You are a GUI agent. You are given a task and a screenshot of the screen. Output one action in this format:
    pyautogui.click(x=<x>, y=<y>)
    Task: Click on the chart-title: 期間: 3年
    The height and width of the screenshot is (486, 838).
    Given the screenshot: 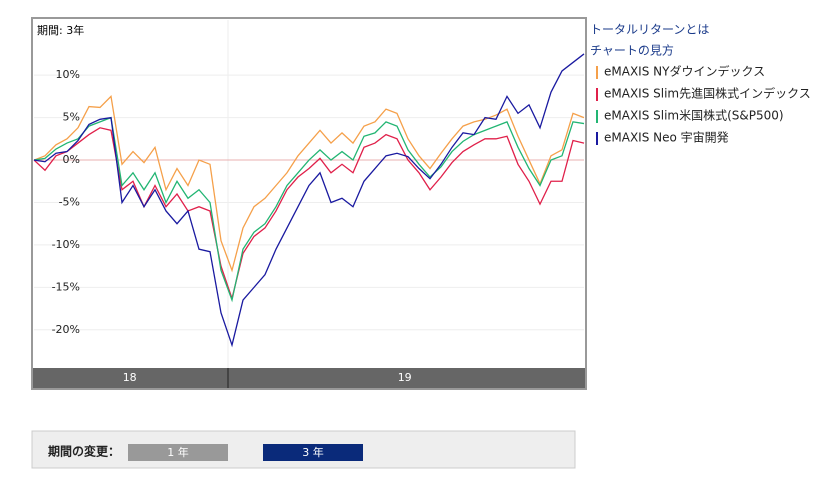 What is the action you would take?
    pyautogui.click(x=60, y=30)
    